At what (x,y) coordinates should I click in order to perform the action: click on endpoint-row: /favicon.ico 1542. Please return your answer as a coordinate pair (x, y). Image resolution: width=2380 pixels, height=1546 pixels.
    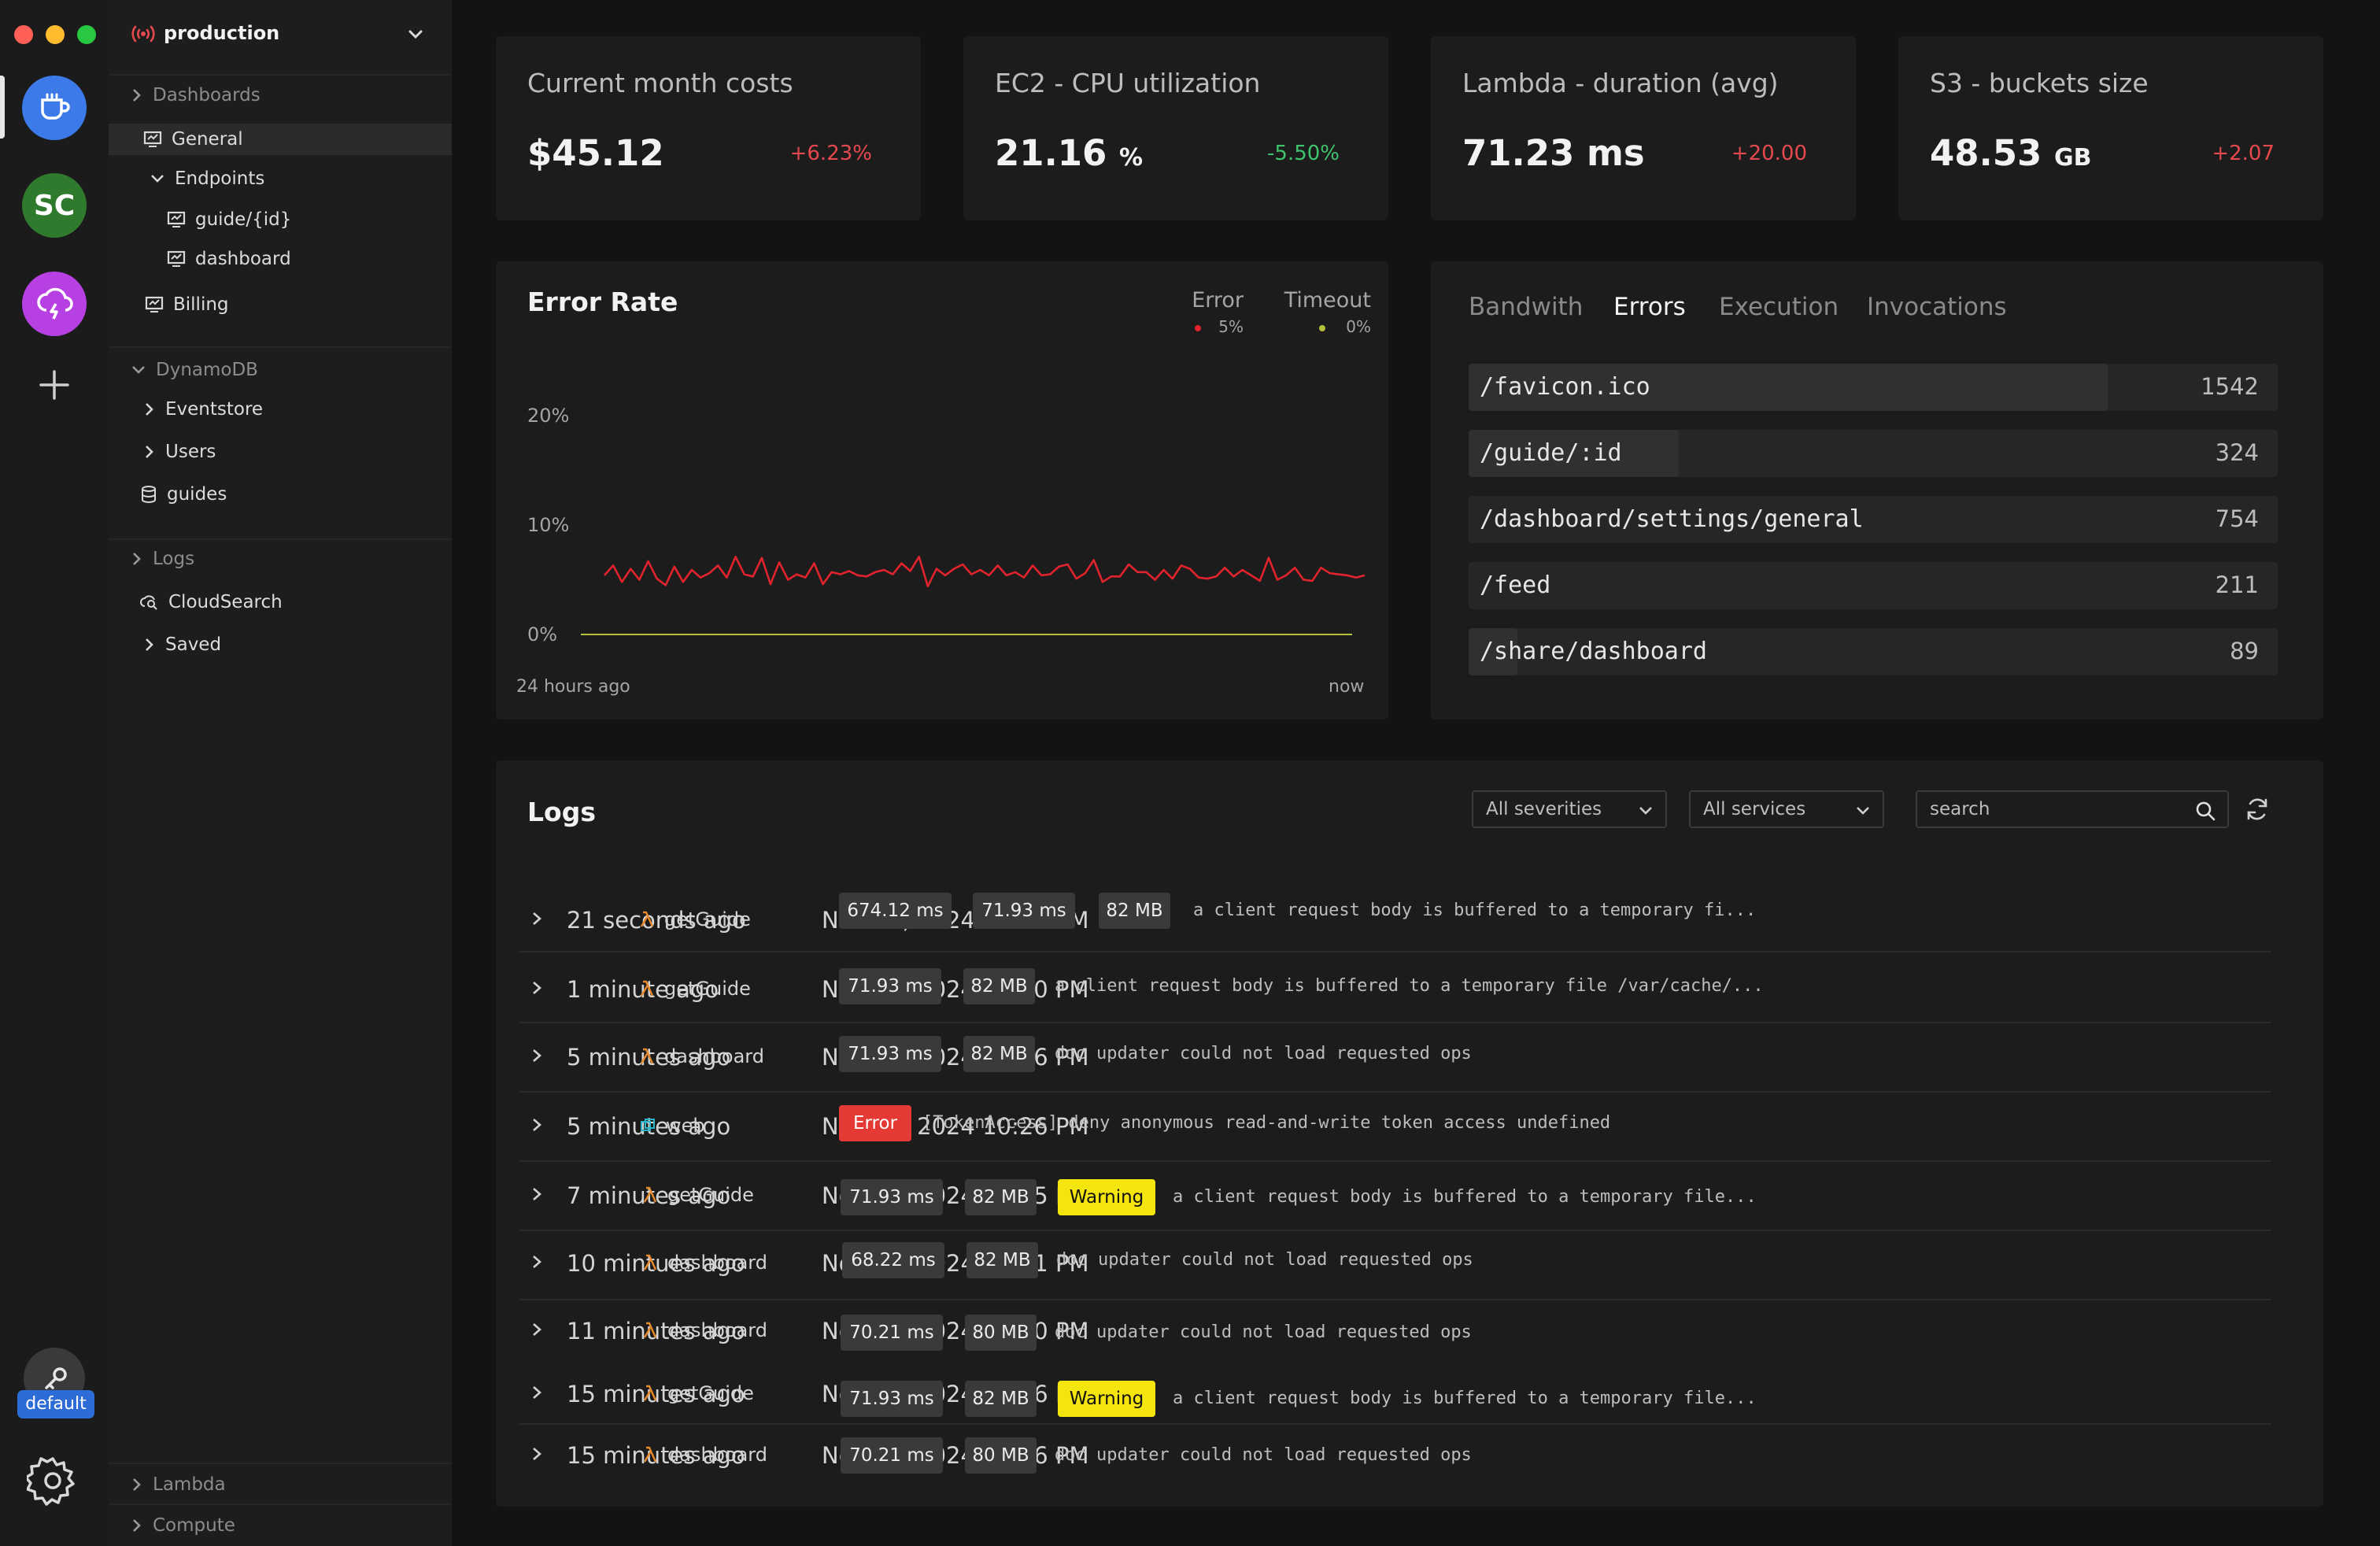
    Looking at the image, I should click on (1874, 387).